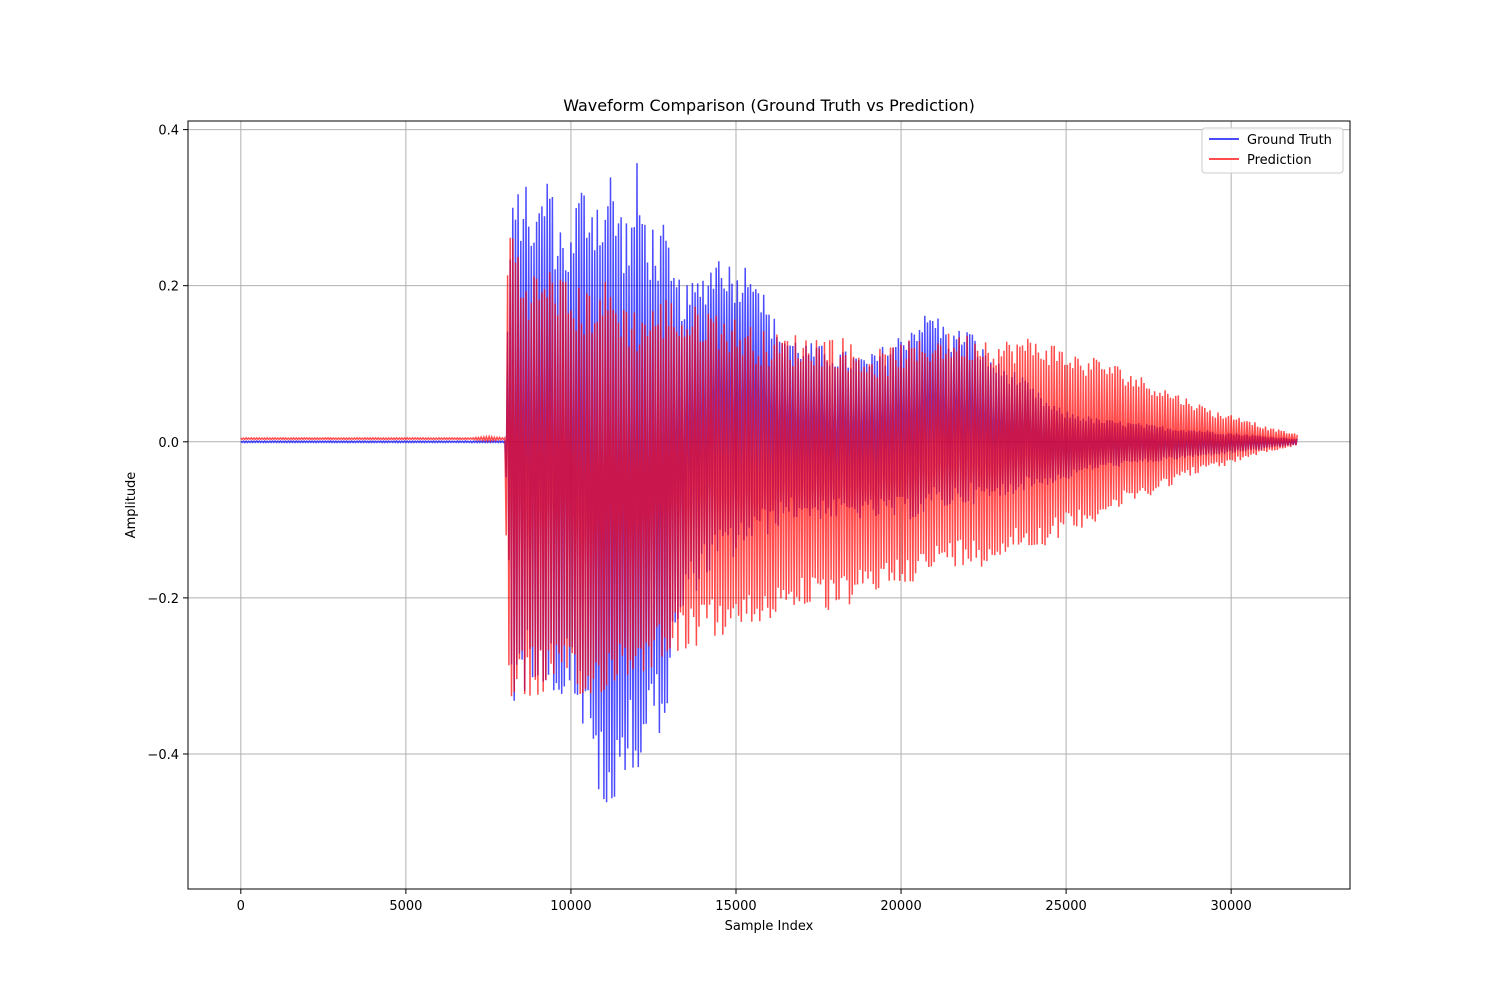 The image size is (1500, 1004). Describe the element at coordinates (1272, 150) in the screenshot. I see `legend: Ground Truth Prediction` at that location.